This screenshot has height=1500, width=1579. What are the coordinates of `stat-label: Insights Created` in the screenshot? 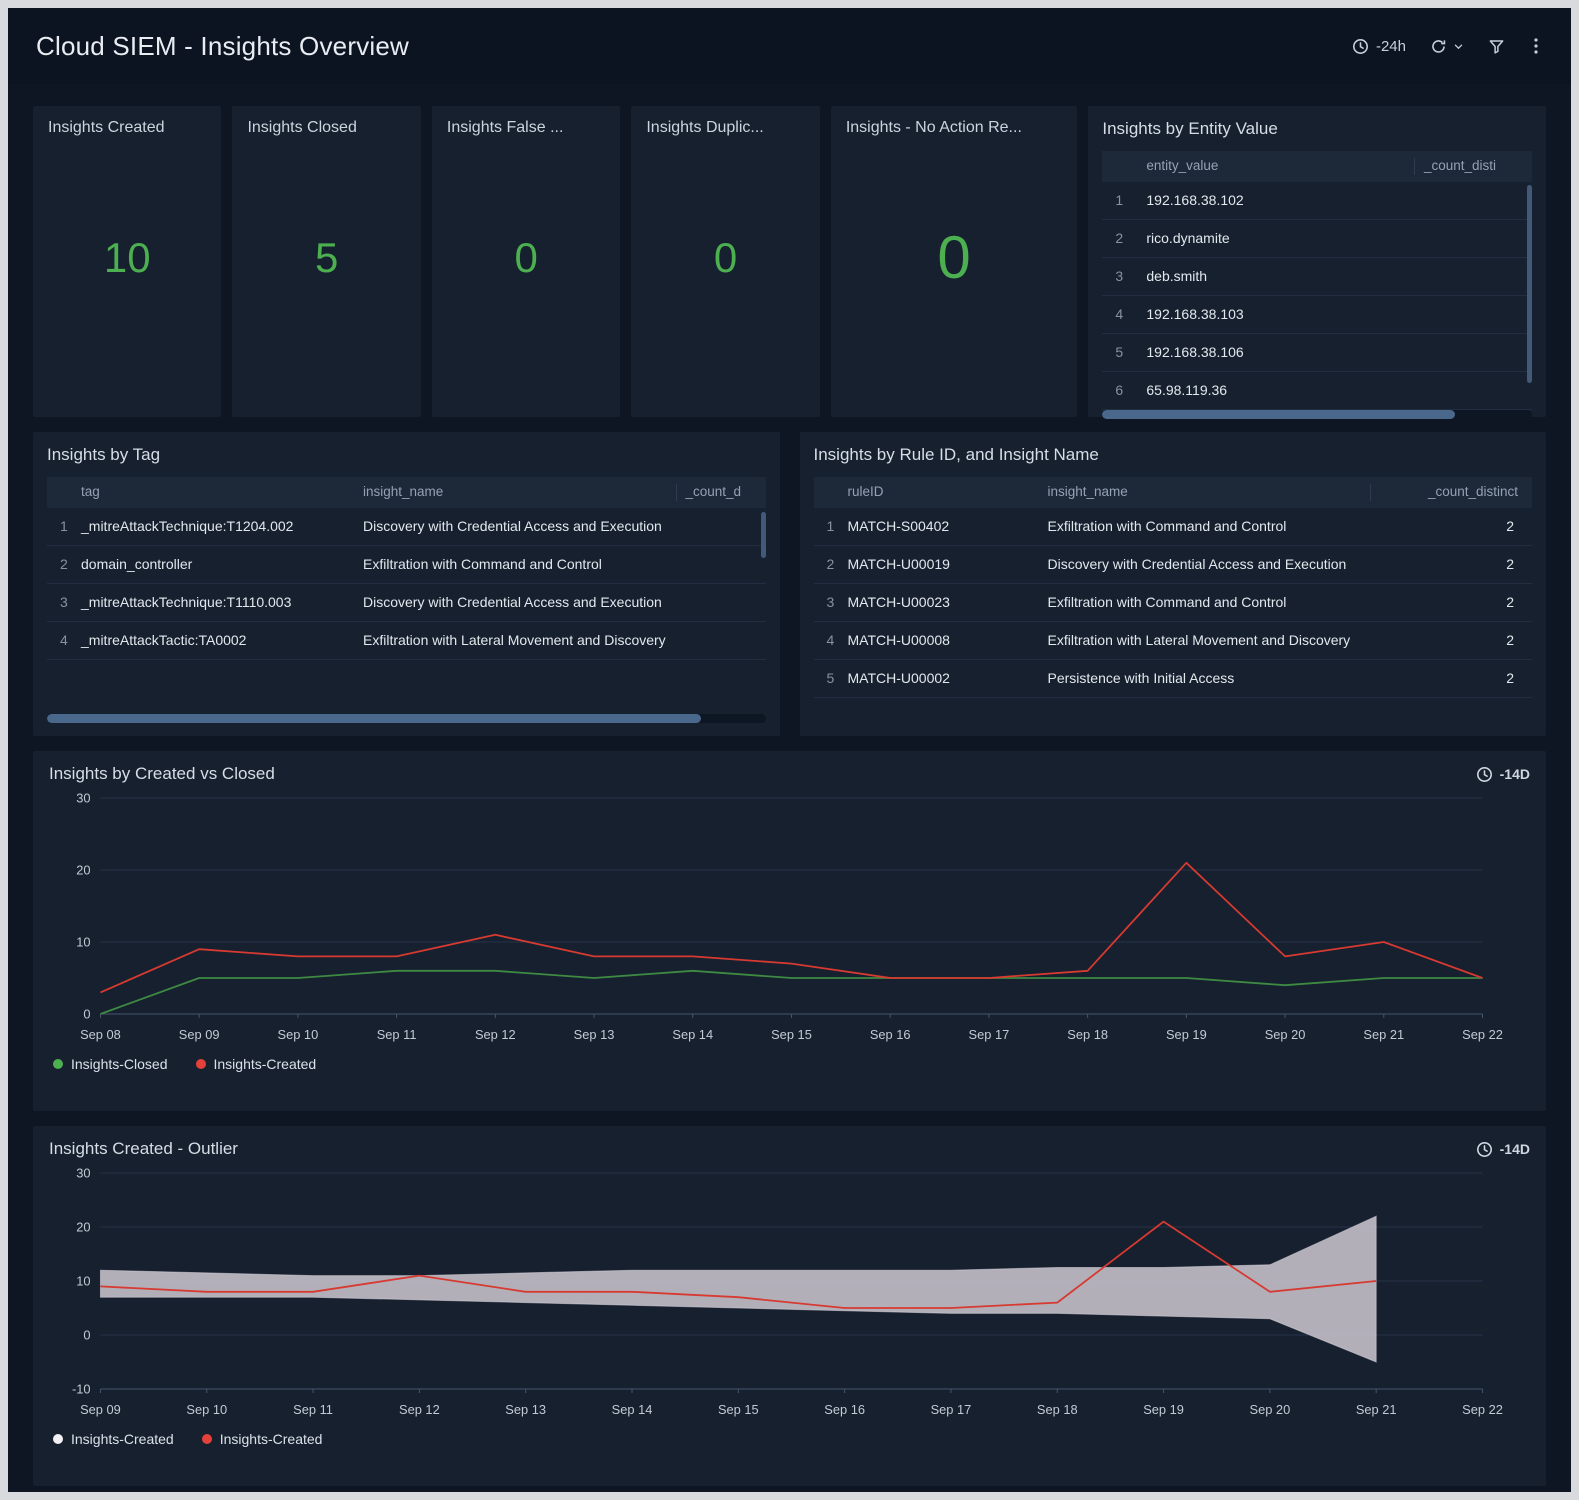 It's located at (106, 127).